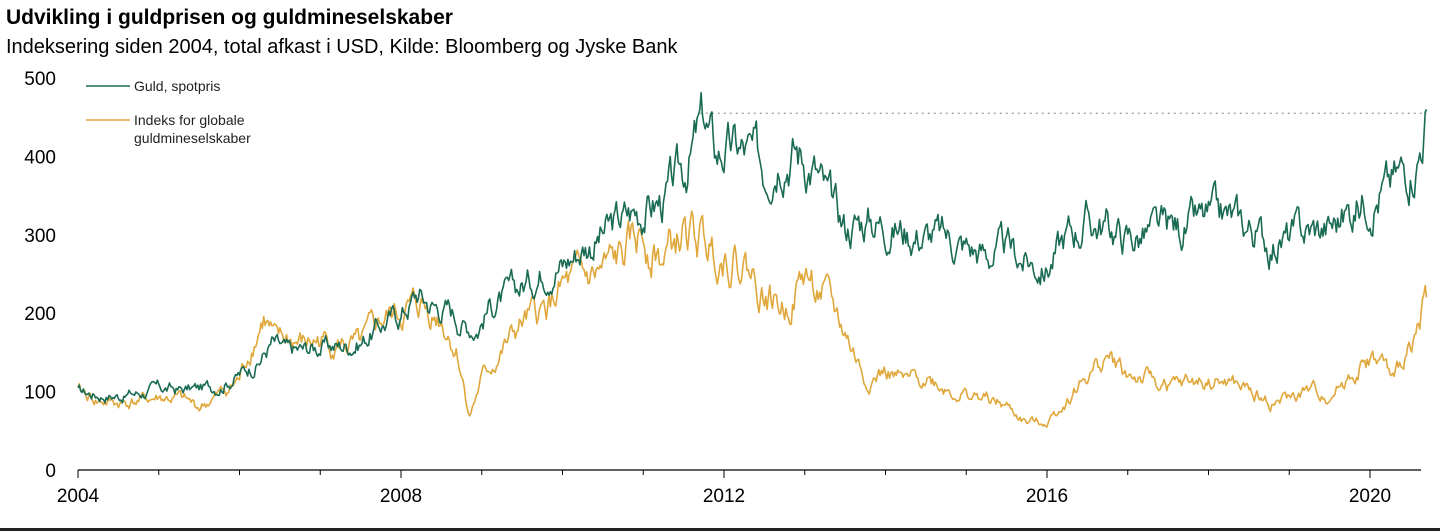 The image size is (1440, 531). Describe the element at coordinates (40, 314) in the screenshot. I see `y-tick-label: 200` at that location.